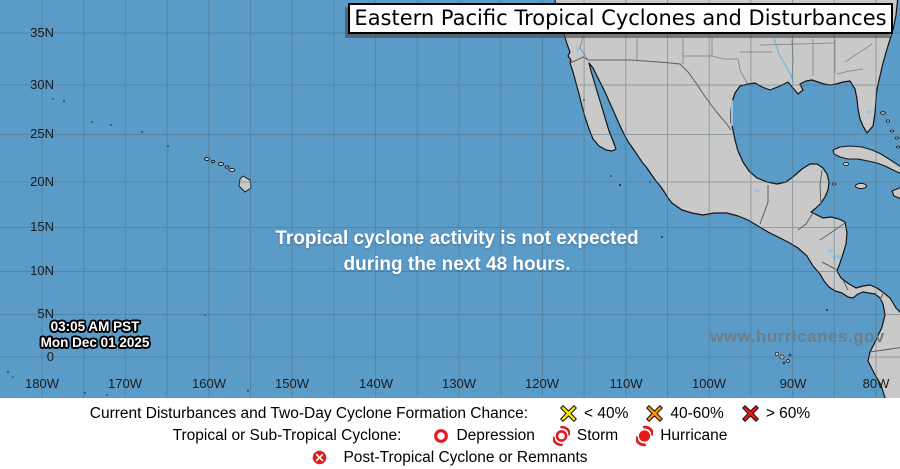 Image resolution: width=900 pixels, height=469 pixels. Describe the element at coordinates (50, 356) in the screenshot. I see `lat-label-0: 0` at that location.